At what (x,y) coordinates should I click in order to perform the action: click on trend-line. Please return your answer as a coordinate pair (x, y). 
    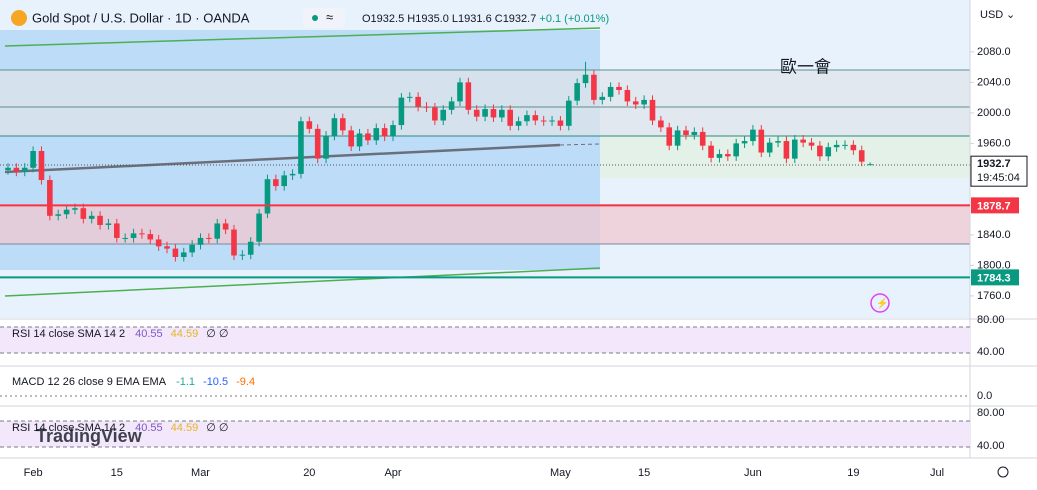
    Looking at the image, I should click on (282, 158).